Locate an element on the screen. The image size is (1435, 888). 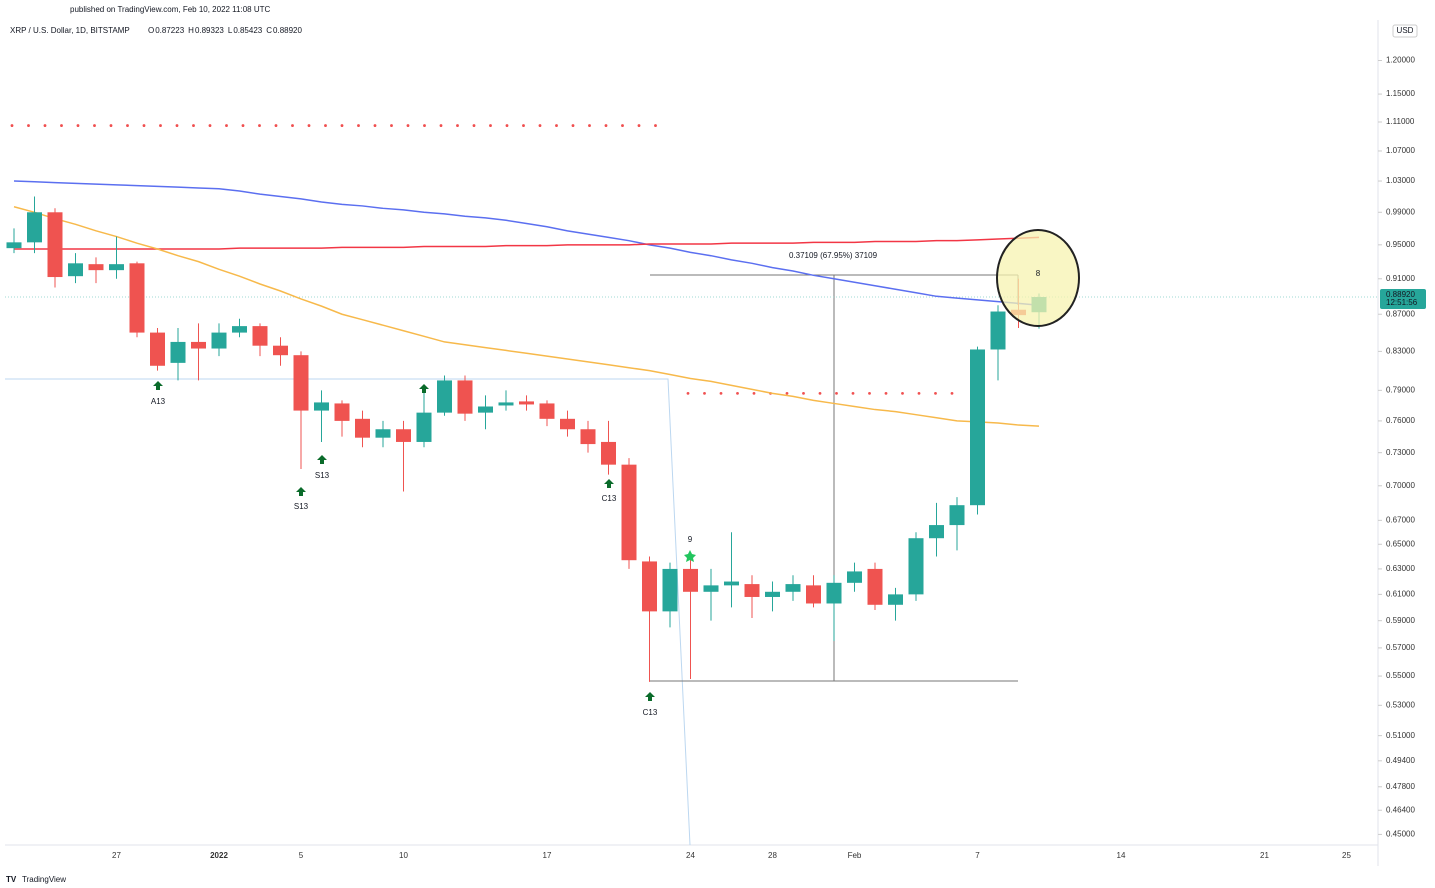
x-tick-label: 21 is located at coordinates (1264, 855).